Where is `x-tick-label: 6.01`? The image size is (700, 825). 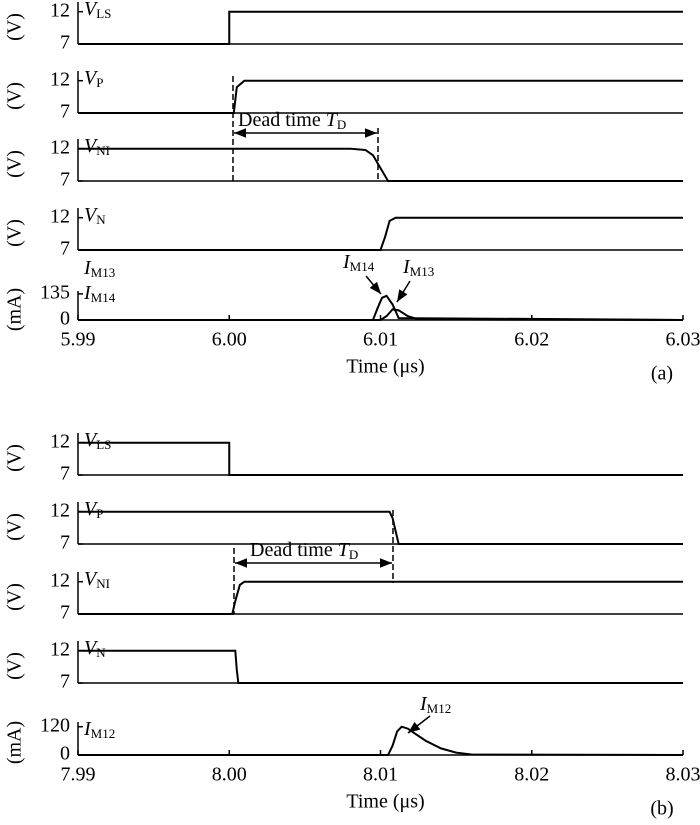 x-tick-label: 6.01 is located at coordinates (380, 340).